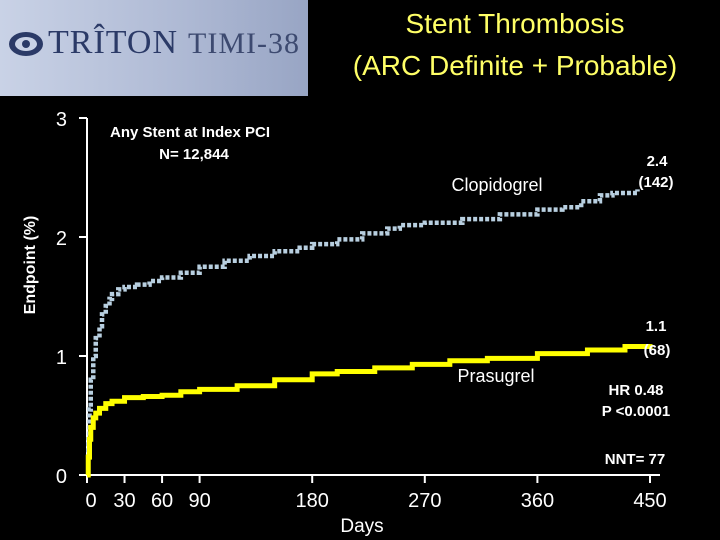  Describe the element at coordinates (657, 350) in the screenshot. I see `annotation-prasugrel-count: (68)` at that location.